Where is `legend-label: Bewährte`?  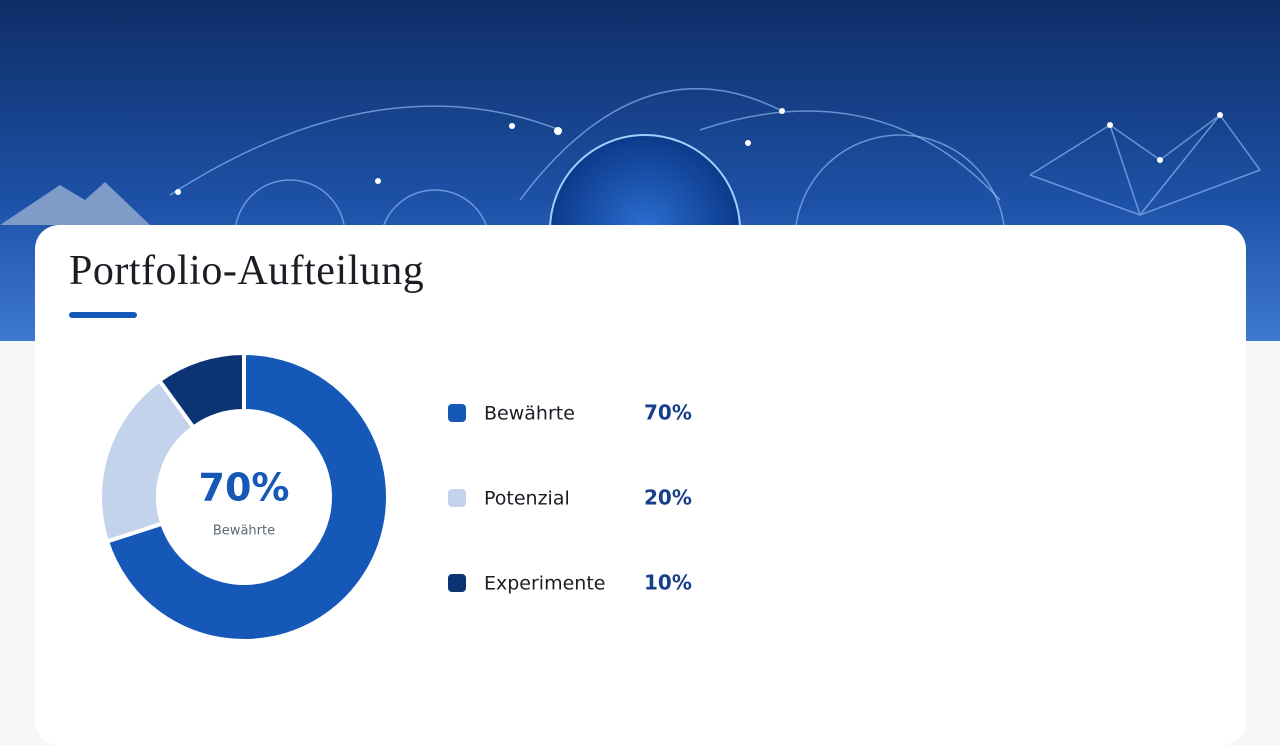
legend-label: Bewährte is located at coordinates (529, 414).